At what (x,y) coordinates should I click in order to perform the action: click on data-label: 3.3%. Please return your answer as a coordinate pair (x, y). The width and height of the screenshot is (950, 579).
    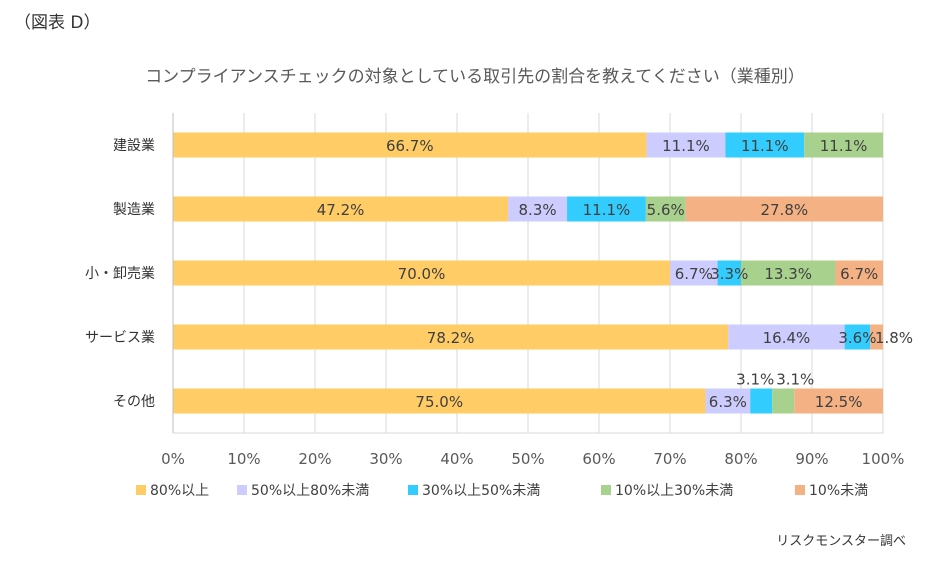
    Looking at the image, I should click on (729, 274).